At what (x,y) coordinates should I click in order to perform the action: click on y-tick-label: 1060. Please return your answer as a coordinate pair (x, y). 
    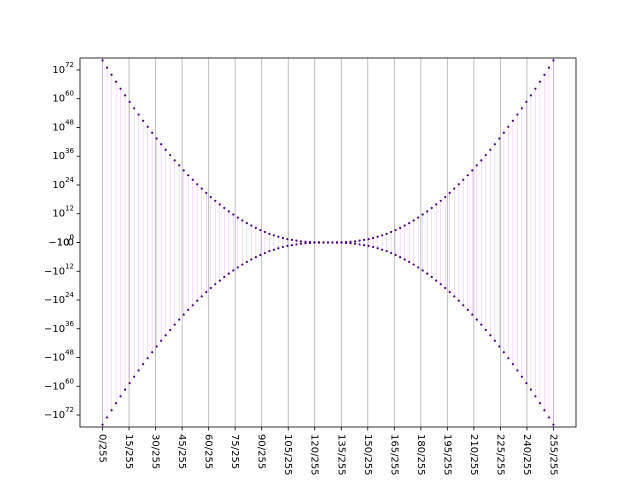
    Looking at the image, I should click on (63, 97).